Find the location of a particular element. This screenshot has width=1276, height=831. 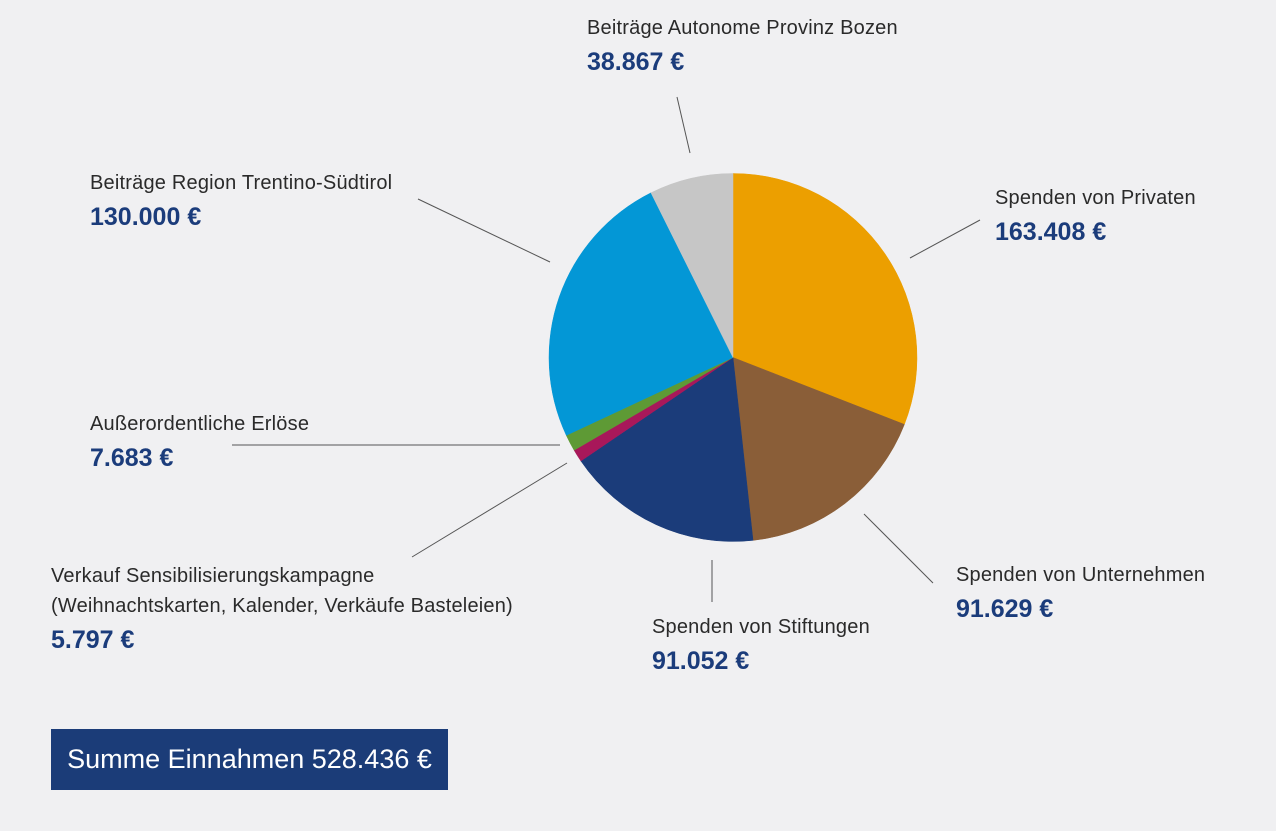

leader-line-privaten is located at coordinates (945, 239).